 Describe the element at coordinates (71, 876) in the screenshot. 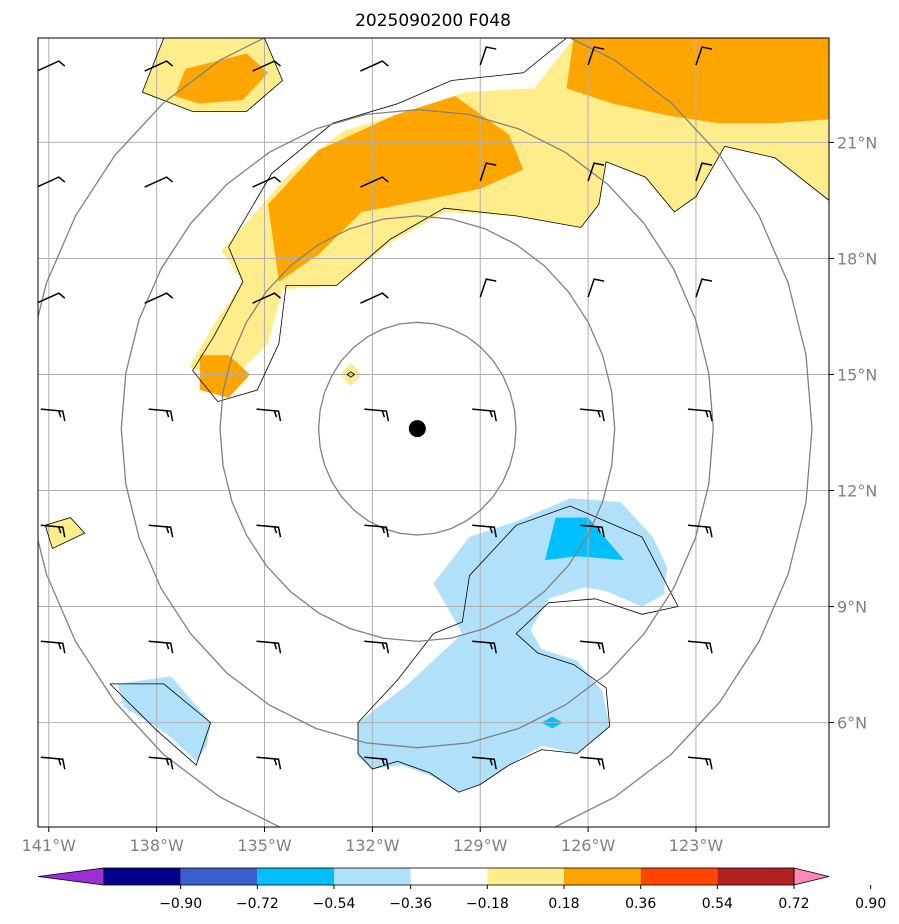

I see `colorbar-extend-min` at that location.